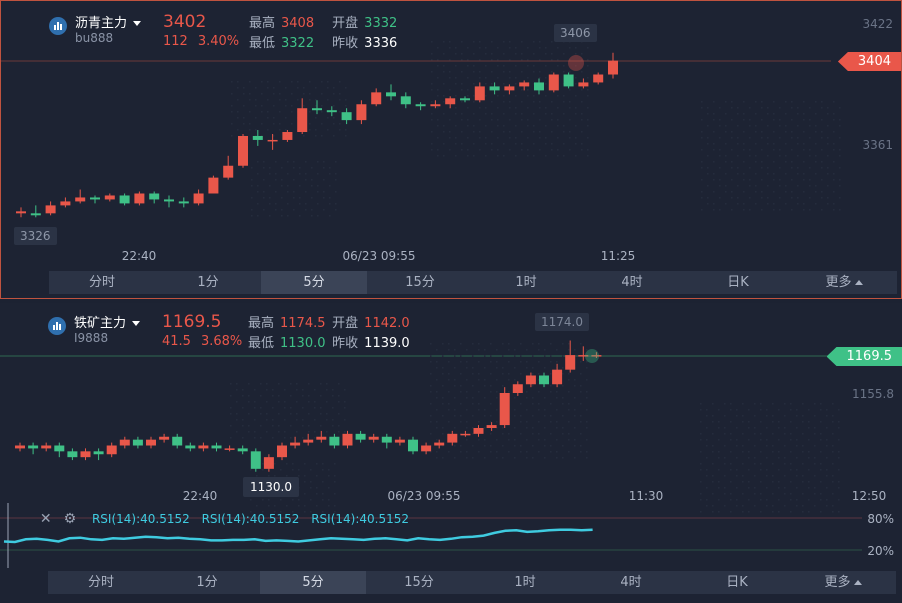 This screenshot has height=603, width=902. Describe the element at coordinates (107, 321) in the screenshot. I see `instrument-selector: 铁矿主力` at that location.